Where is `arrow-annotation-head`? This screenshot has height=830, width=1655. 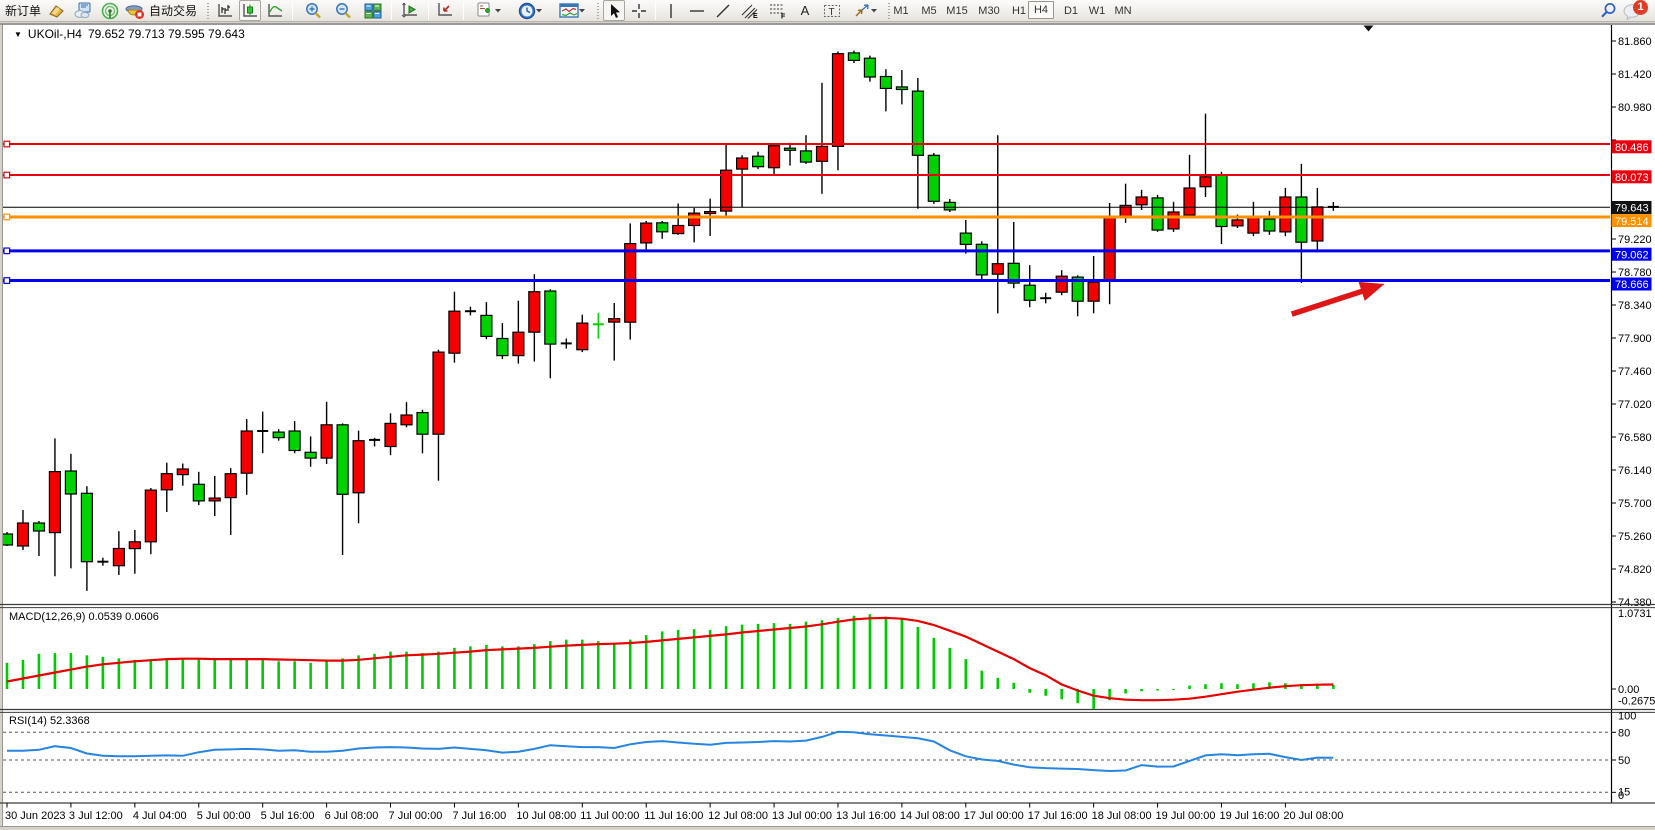 arrow-annotation-head is located at coordinates (1371, 291).